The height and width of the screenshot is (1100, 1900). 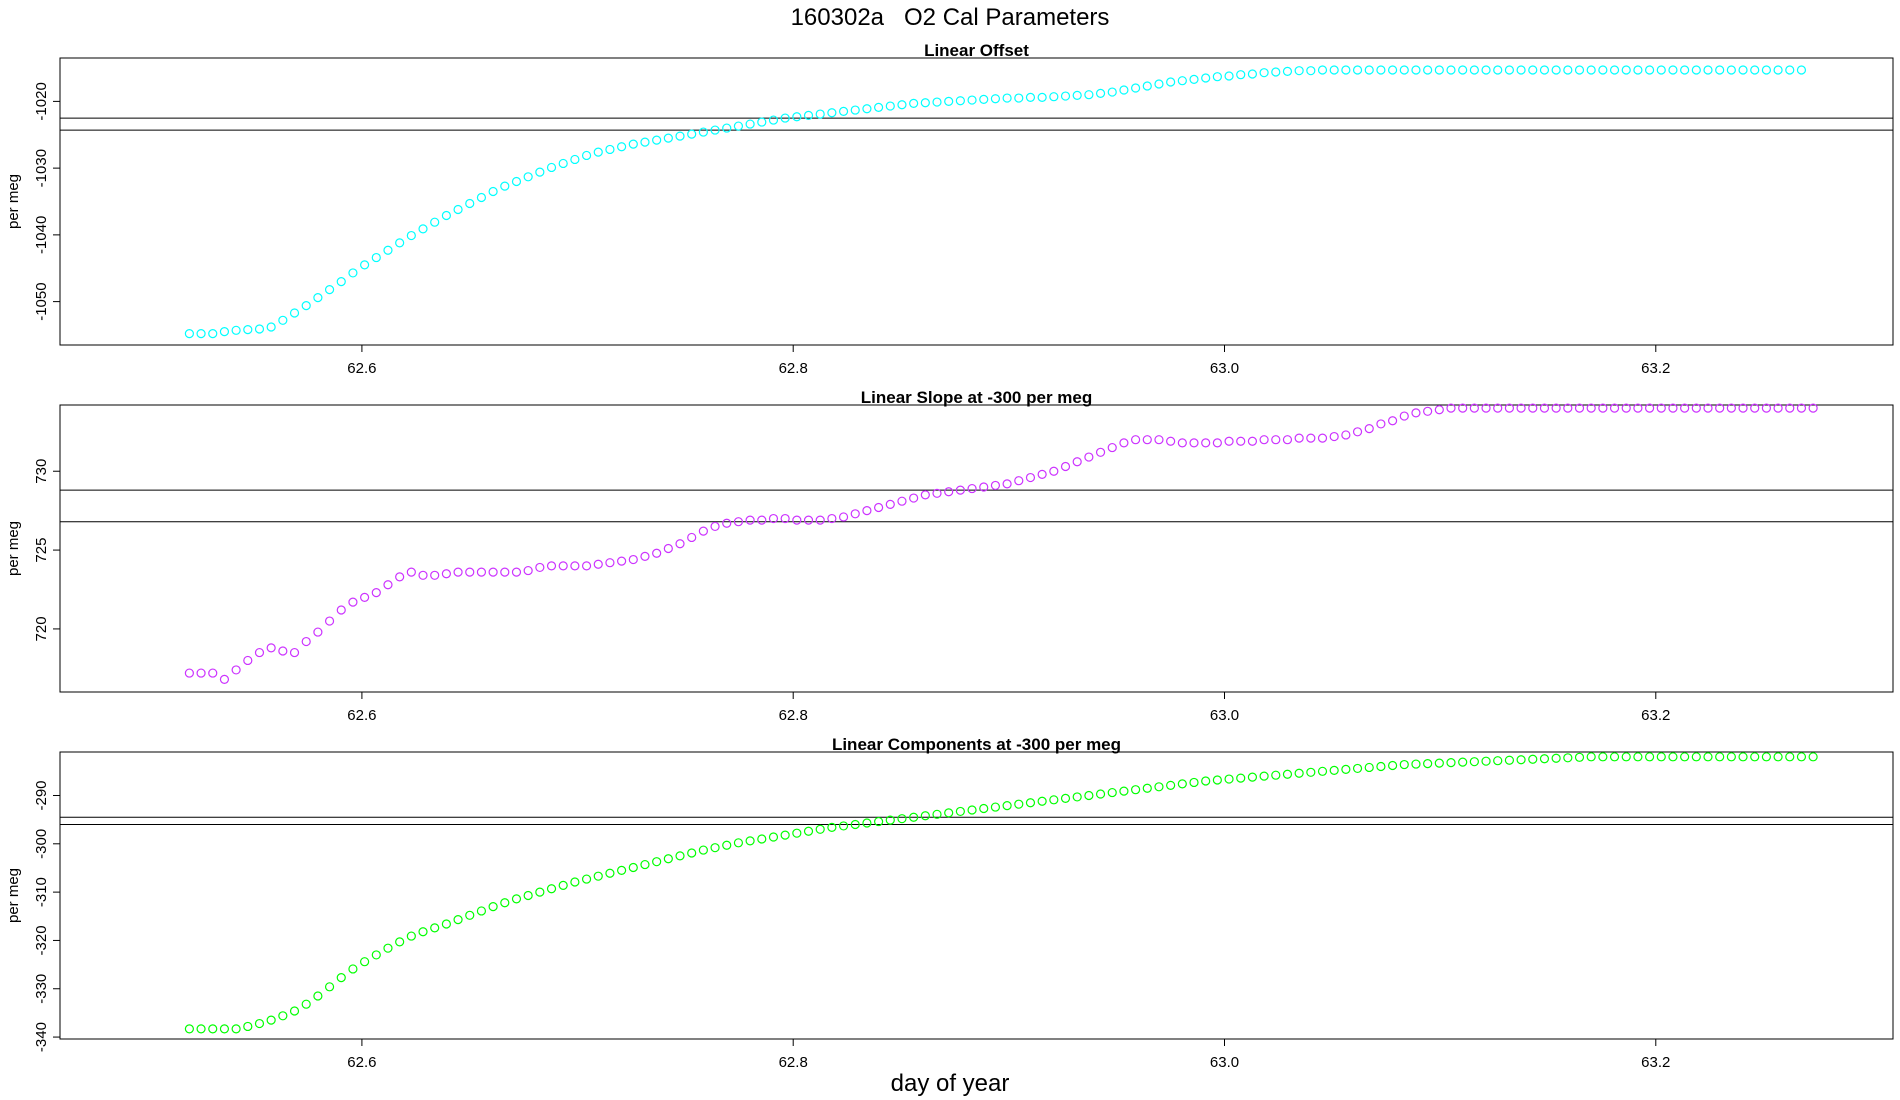 I want to click on x-tick-label: 63.2, so click(x=1655, y=368).